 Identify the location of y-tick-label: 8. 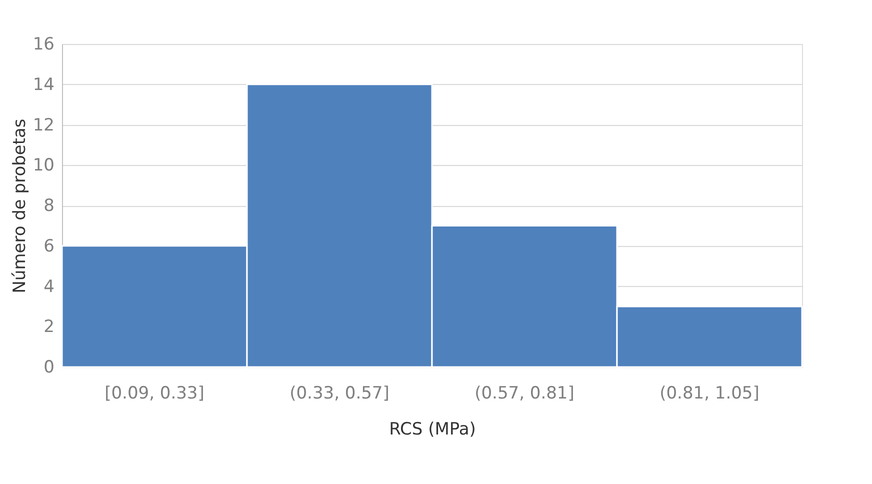
(49, 206).